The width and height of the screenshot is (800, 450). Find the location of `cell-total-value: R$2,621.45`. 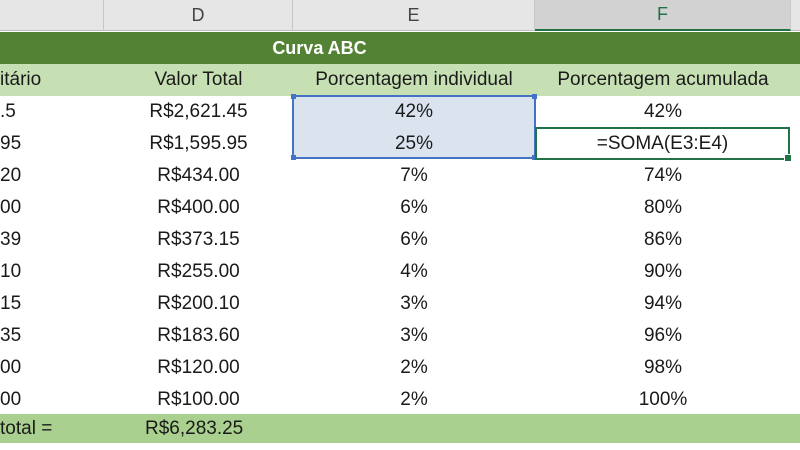

cell-total-value: R$2,621.45 is located at coordinates (198, 111).